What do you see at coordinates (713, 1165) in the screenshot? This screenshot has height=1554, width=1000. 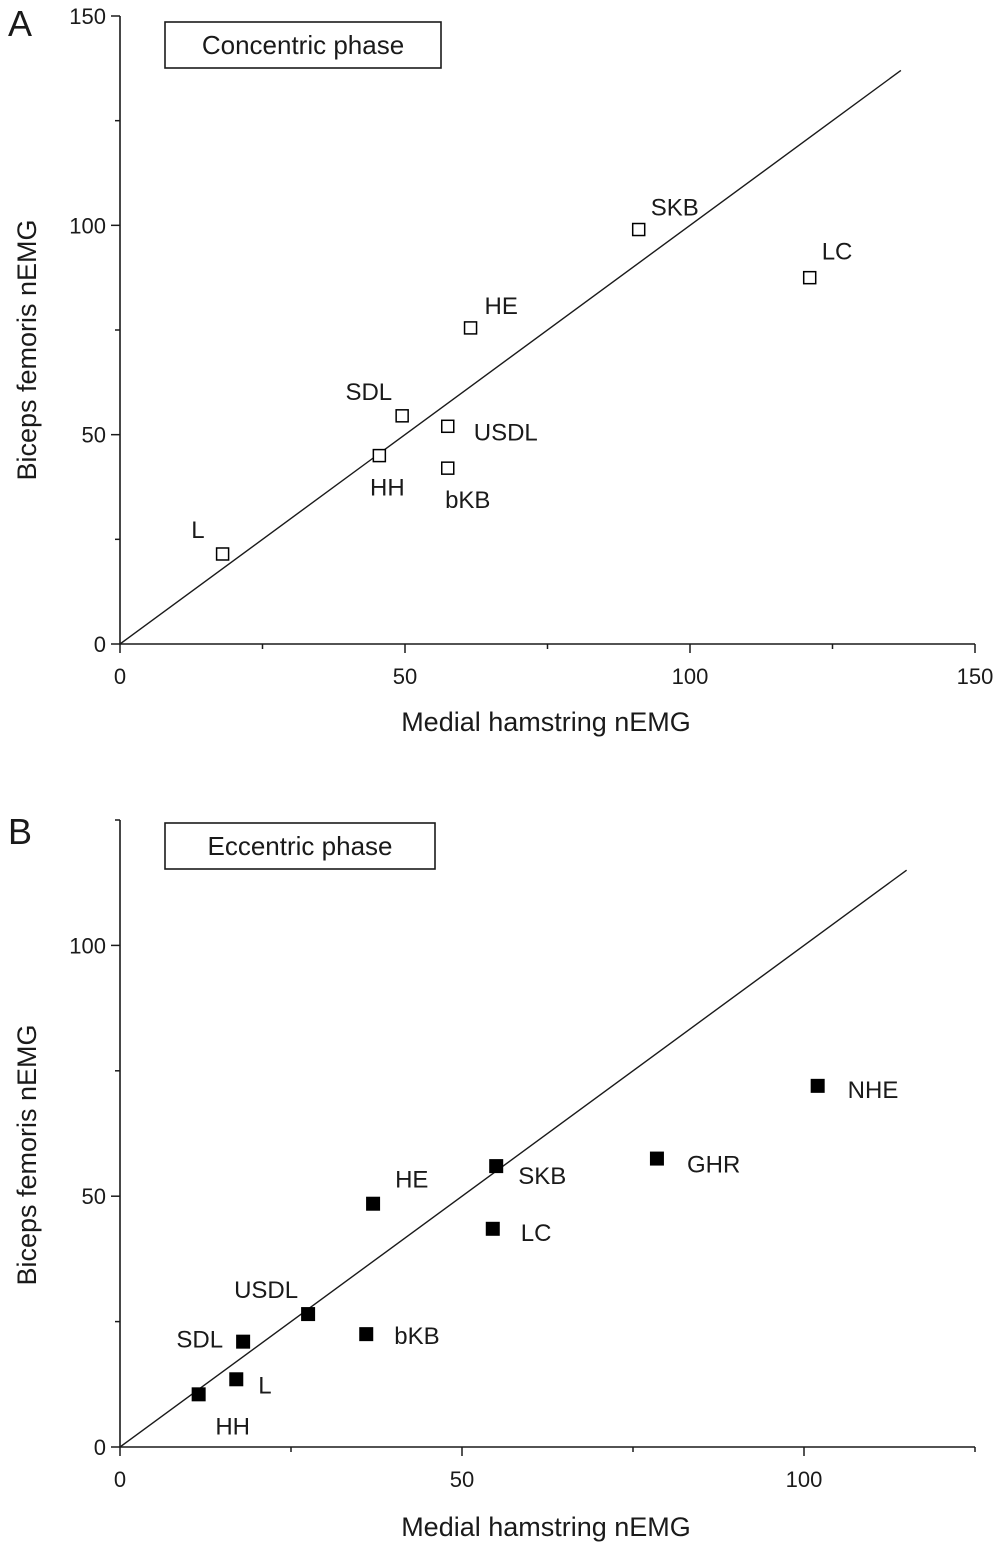 I see `point-label-ghr: GHR` at bounding box center [713, 1165].